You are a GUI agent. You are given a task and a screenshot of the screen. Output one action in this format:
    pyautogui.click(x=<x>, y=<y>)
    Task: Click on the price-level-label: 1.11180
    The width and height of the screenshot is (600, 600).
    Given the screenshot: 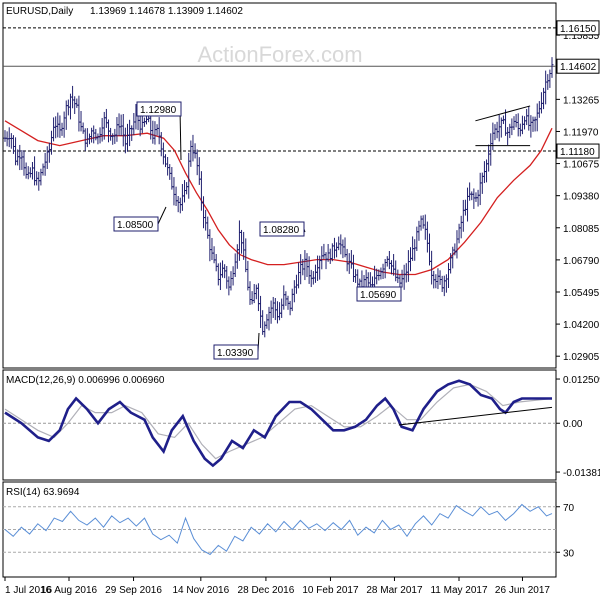 What is the action you would take?
    pyautogui.click(x=577, y=152)
    